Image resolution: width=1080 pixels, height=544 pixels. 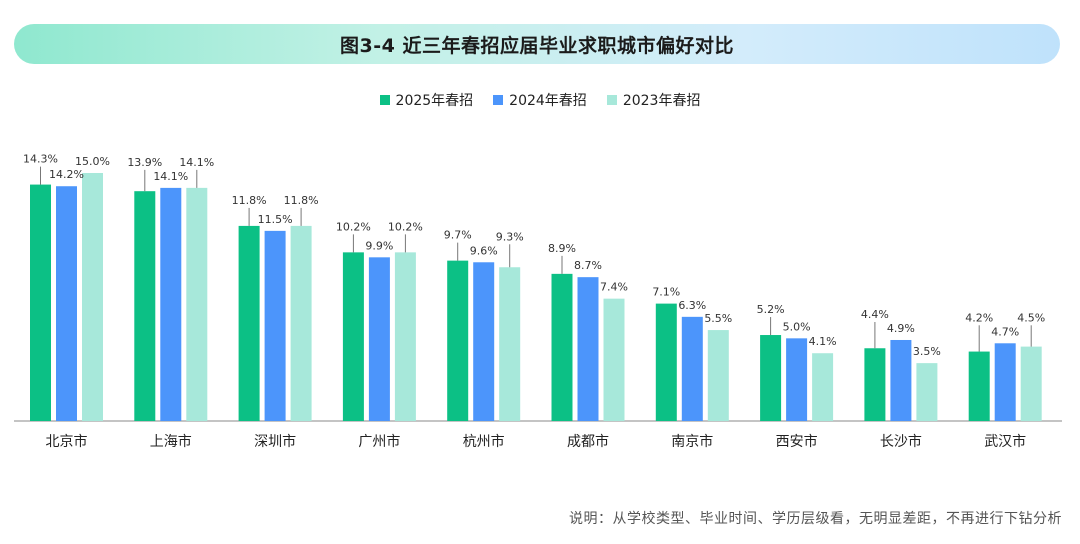 What do you see at coordinates (484, 441) in the screenshot?
I see `category-label: 杭州市` at bounding box center [484, 441].